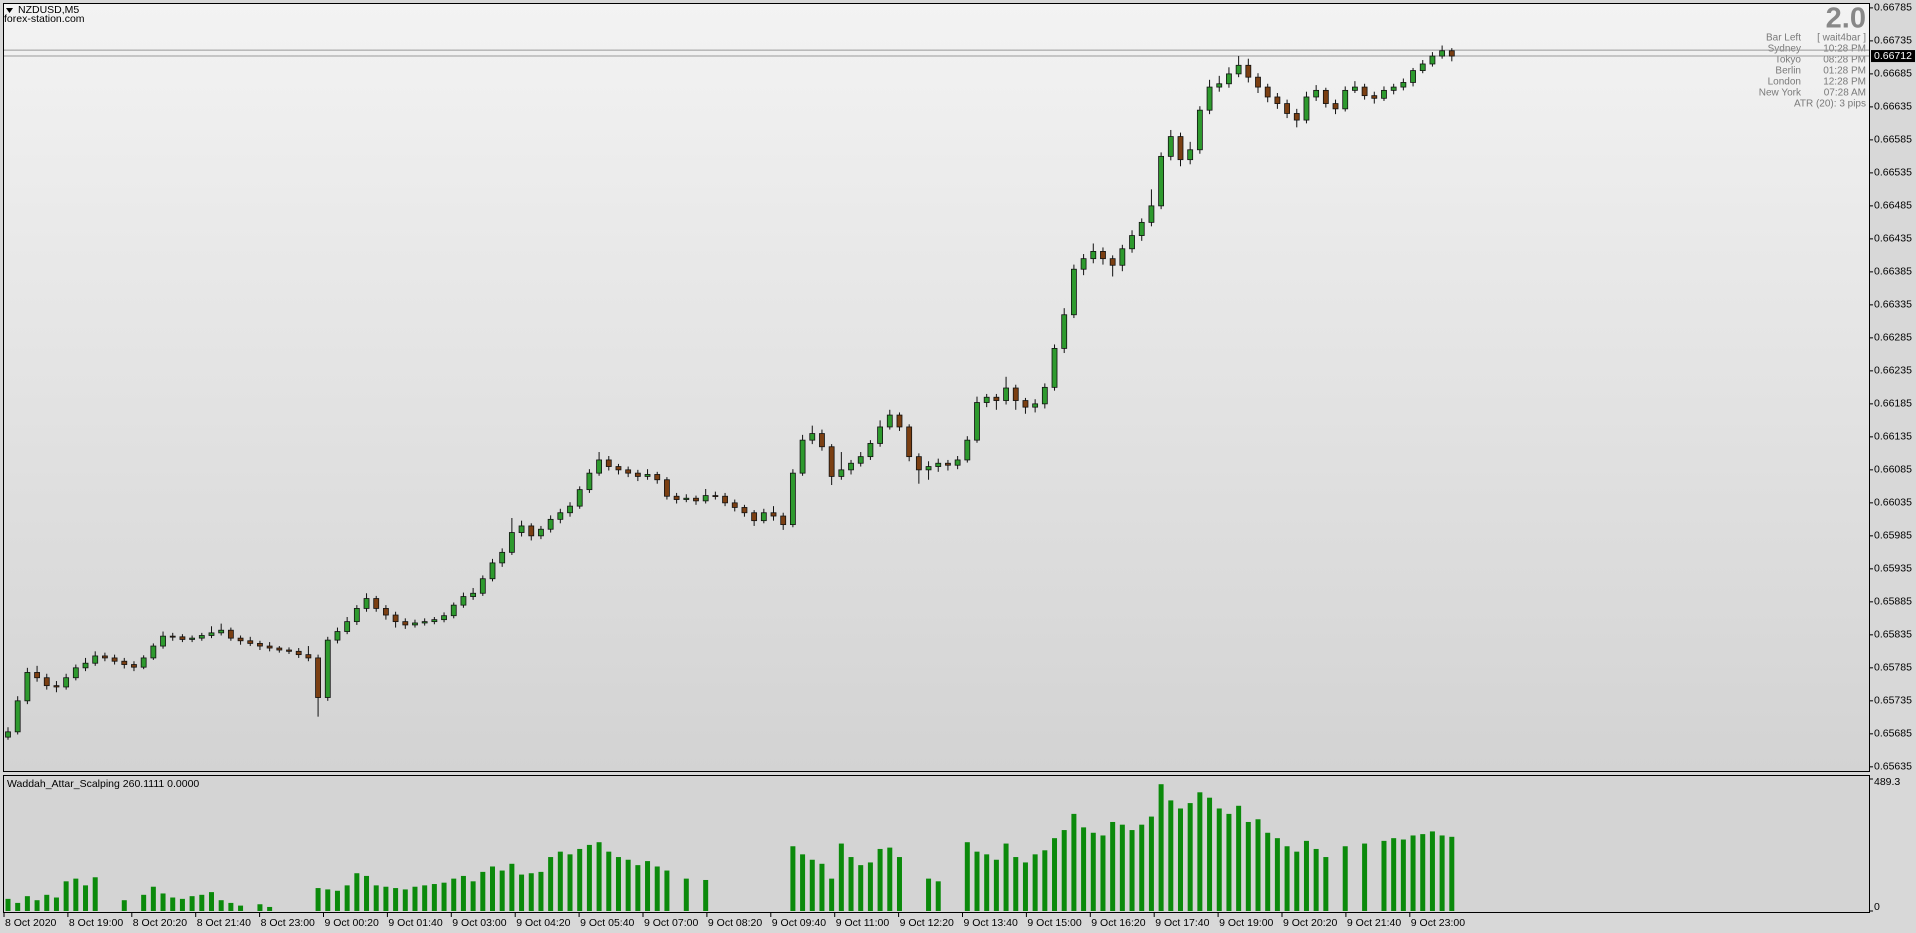 The width and height of the screenshot is (1916, 933). Describe the element at coordinates (1893, 173) in the screenshot. I see `y-tick-label: 0.66535` at that location.